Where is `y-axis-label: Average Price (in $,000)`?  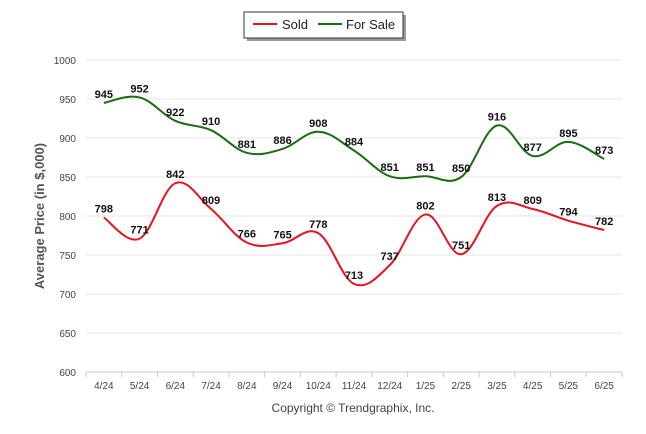 y-axis-label: Average Price (in $,000) is located at coordinates (39, 216).